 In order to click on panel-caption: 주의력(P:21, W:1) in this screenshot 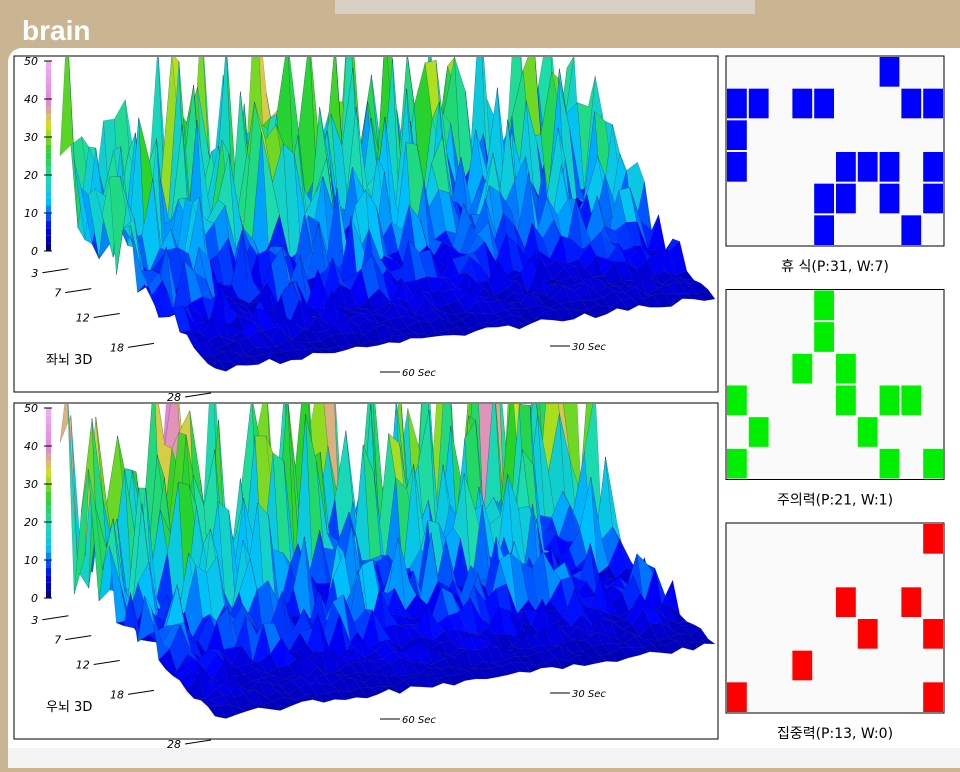, I will do `click(835, 501)`.